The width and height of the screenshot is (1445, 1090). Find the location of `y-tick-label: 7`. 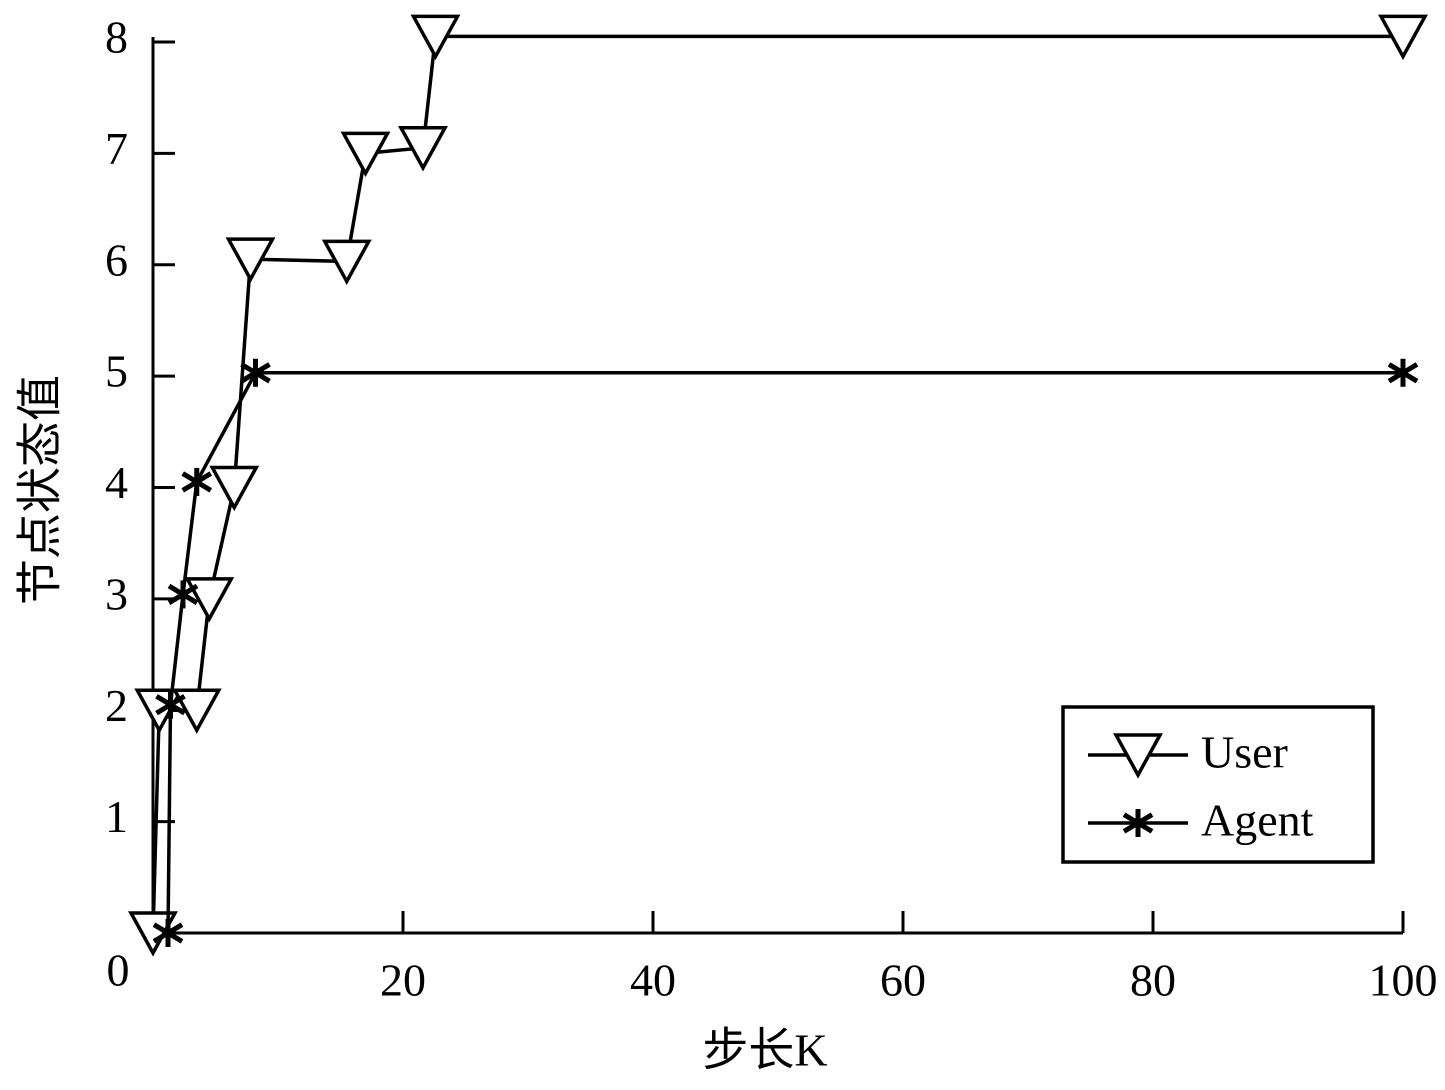

y-tick-label: 7 is located at coordinates (116, 148).